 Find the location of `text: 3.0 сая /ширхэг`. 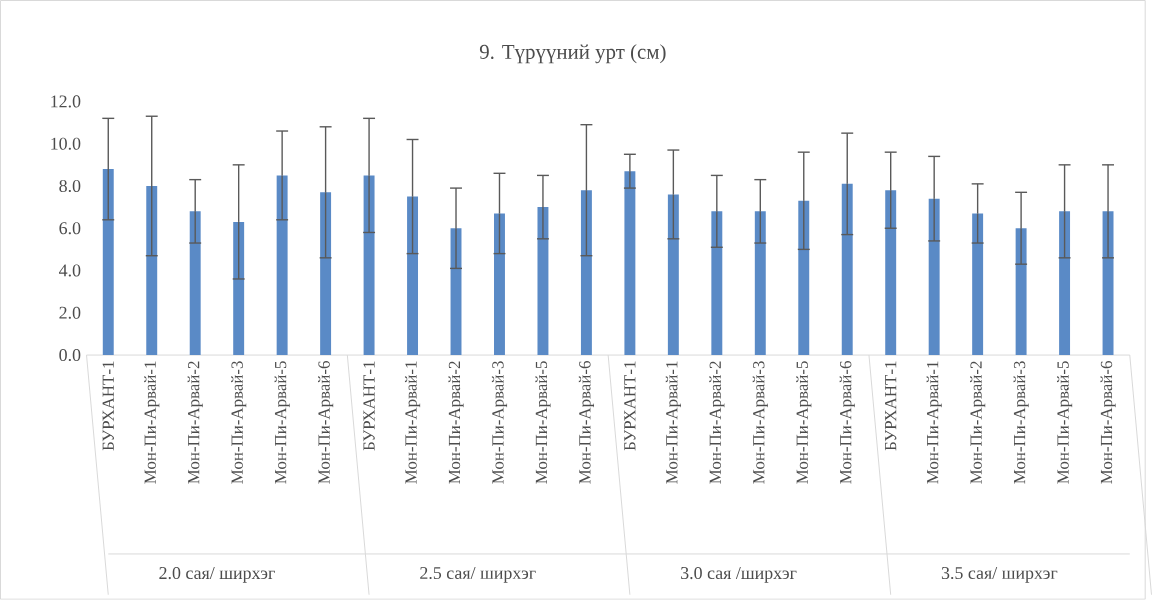

text: 3.0 сая /ширхэг is located at coordinates (739, 575).